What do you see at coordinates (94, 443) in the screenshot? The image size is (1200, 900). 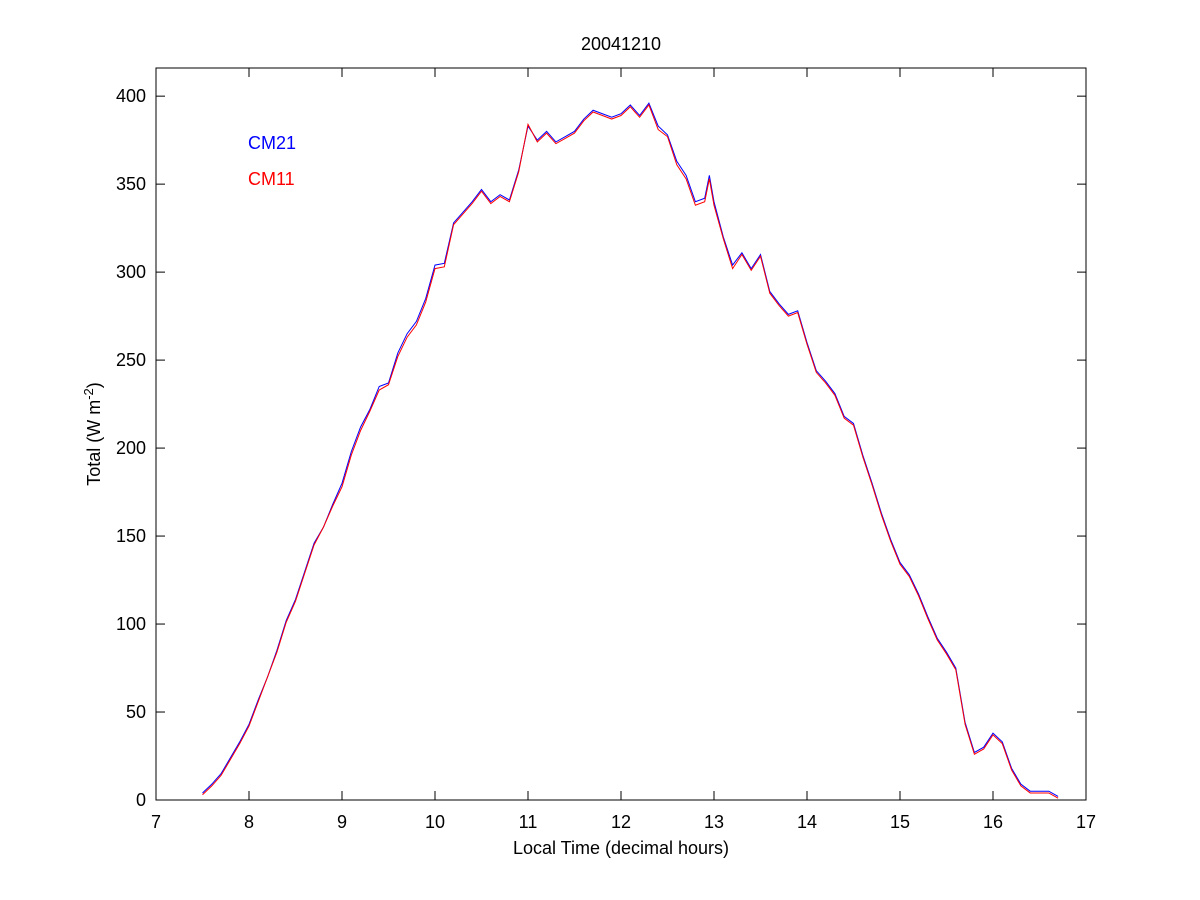 I see `y-label-text: Total (W m` at bounding box center [94, 443].